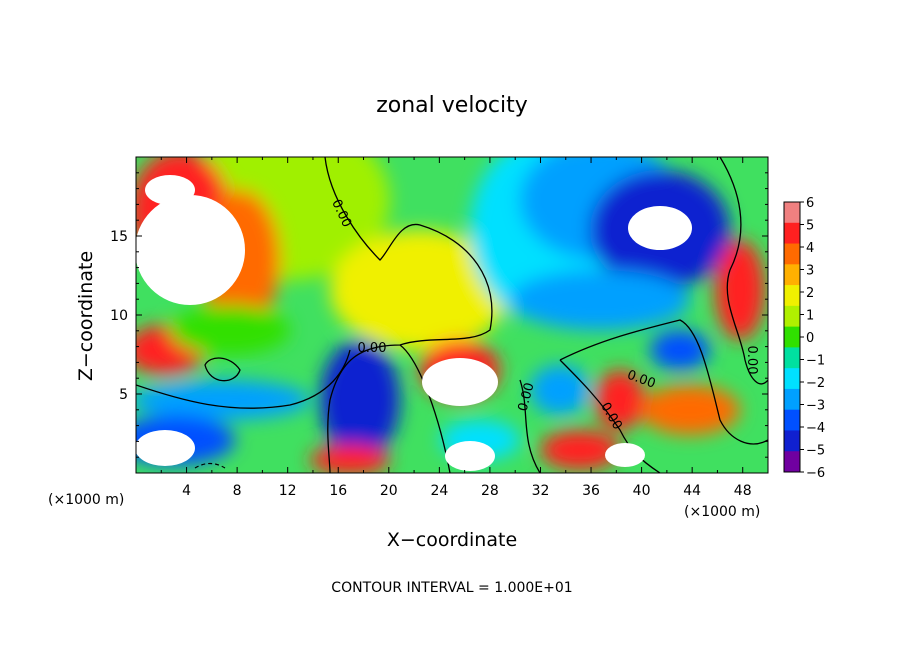  Describe the element at coordinates (810, 338) in the screenshot. I see `colorbar-tick-label: 0` at that location.